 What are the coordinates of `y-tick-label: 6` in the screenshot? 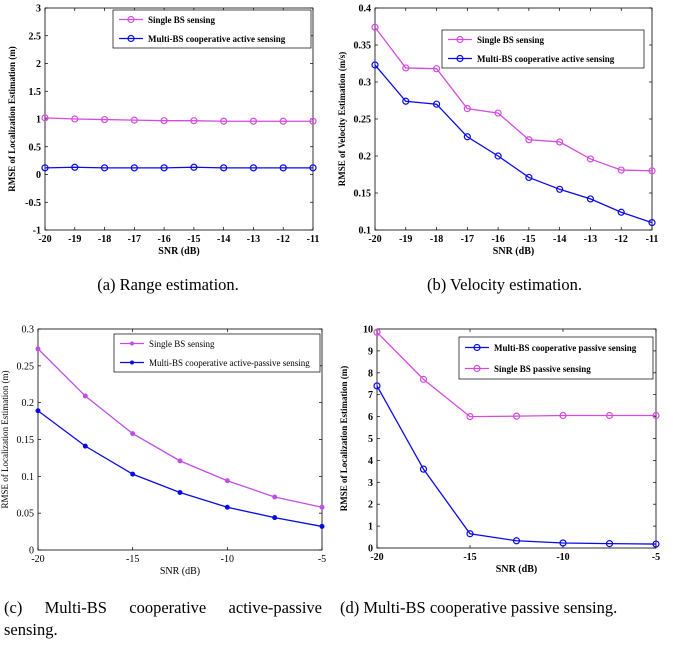 It's located at (370, 417).